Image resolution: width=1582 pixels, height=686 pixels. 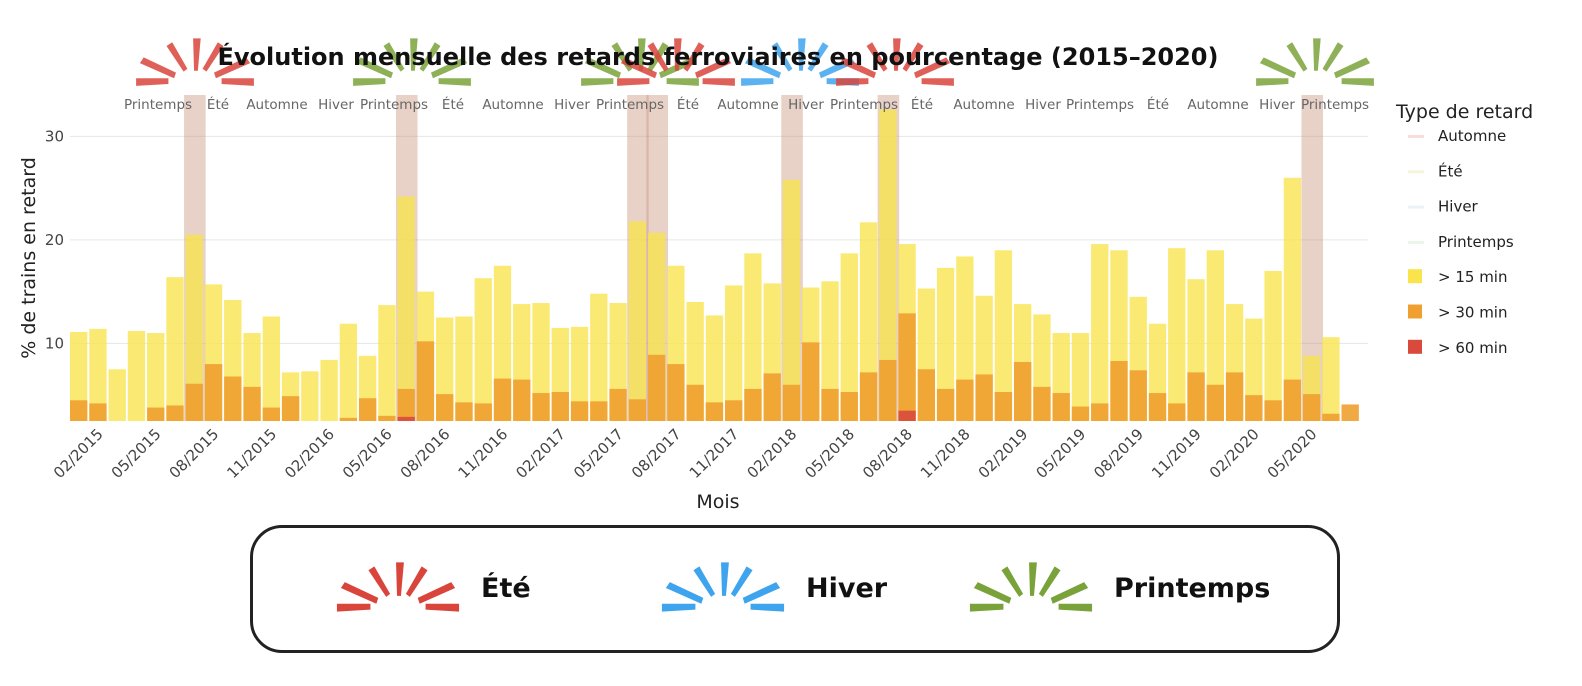 What do you see at coordinates (1476, 242) in the screenshot?
I see `legend-label: Printemps` at bounding box center [1476, 242].